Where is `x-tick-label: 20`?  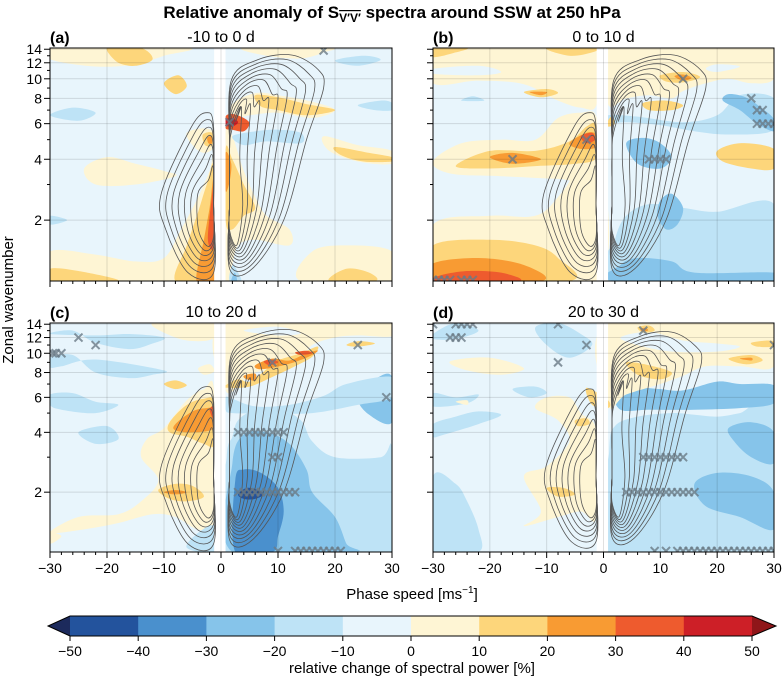 x-tick-label: 20 is located at coordinates (717, 568).